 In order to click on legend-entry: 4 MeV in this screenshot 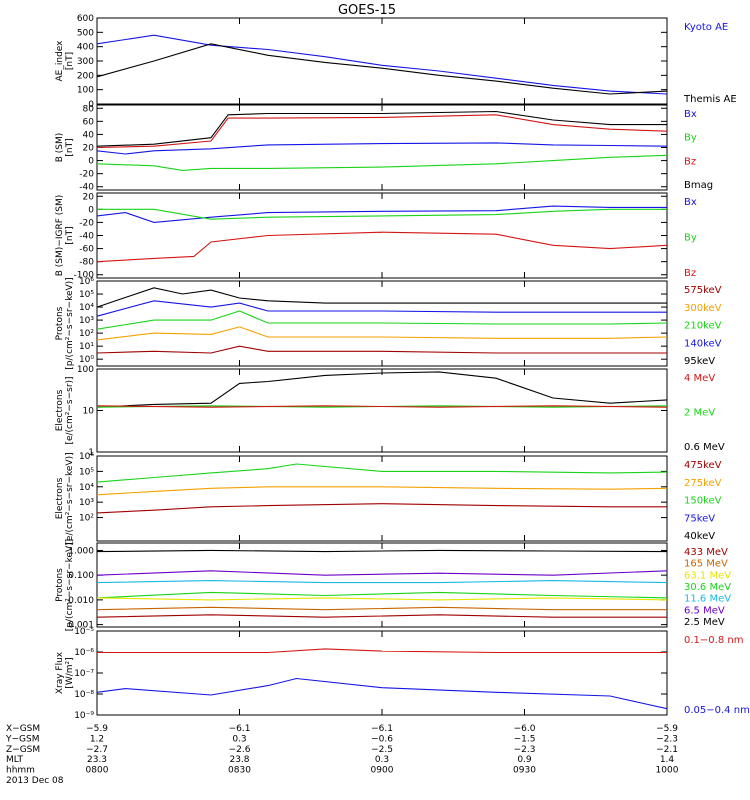, I will do `click(699, 378)`.